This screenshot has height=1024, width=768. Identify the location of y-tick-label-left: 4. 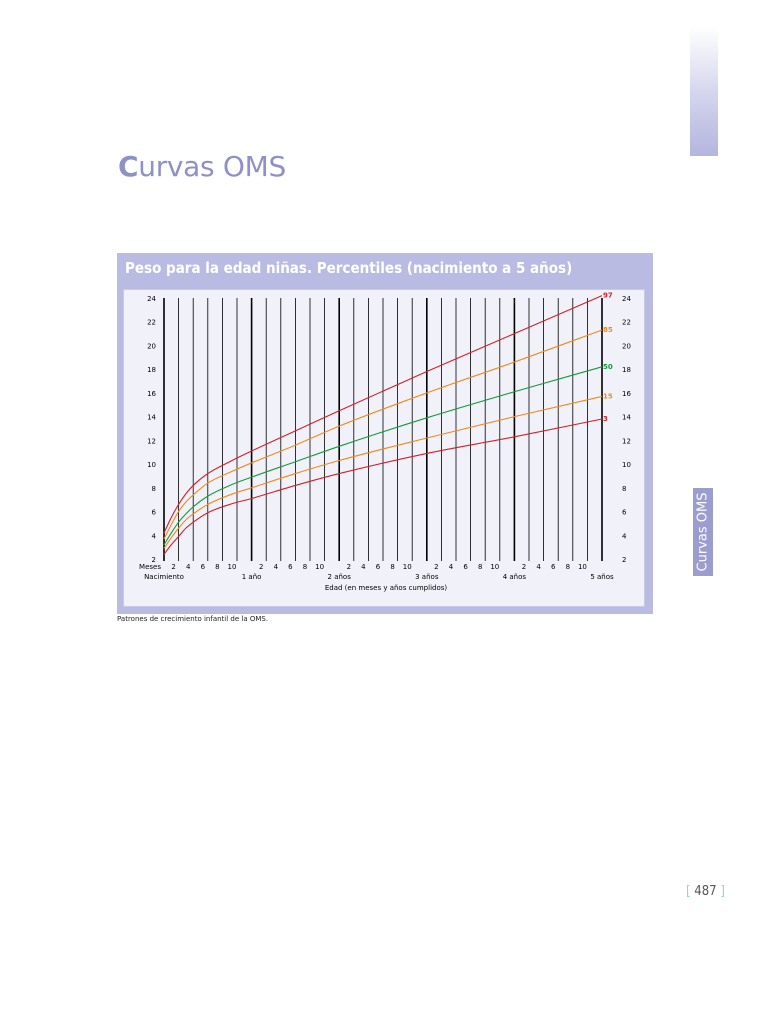
(154, 536).